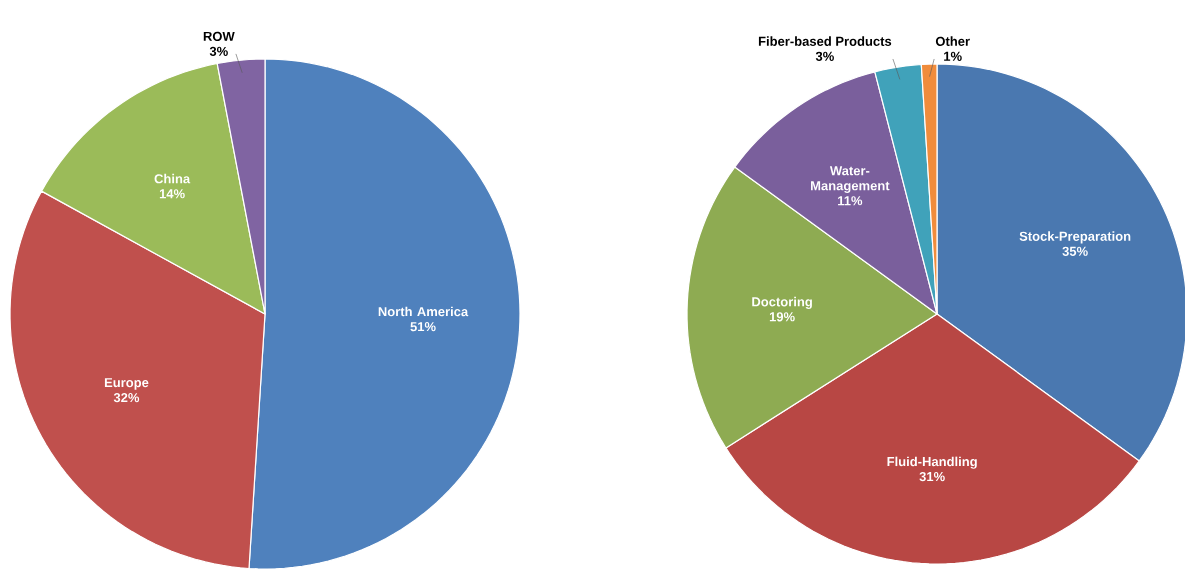 The image size is (1185, 574). What do you see at coordinates (850, 201) in the screenshot?
I see `data-label: 11%` at bounding box center [850, 201].